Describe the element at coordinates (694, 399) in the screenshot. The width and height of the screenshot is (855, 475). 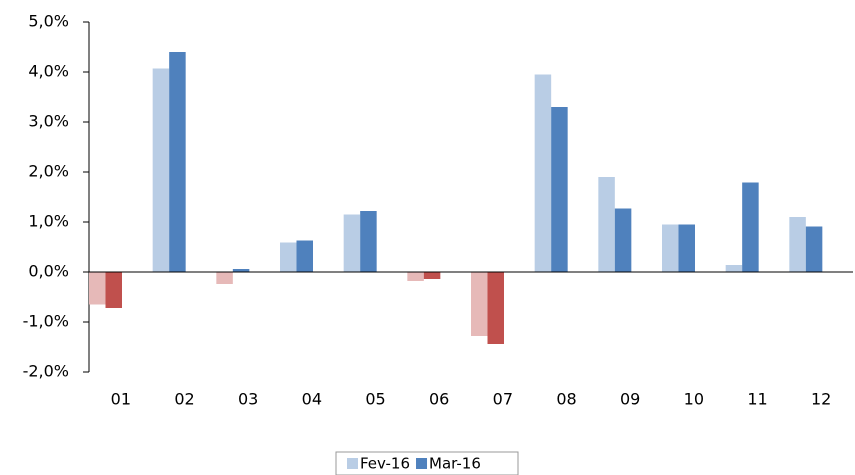
I see `x-tick-label: 10` at that location.